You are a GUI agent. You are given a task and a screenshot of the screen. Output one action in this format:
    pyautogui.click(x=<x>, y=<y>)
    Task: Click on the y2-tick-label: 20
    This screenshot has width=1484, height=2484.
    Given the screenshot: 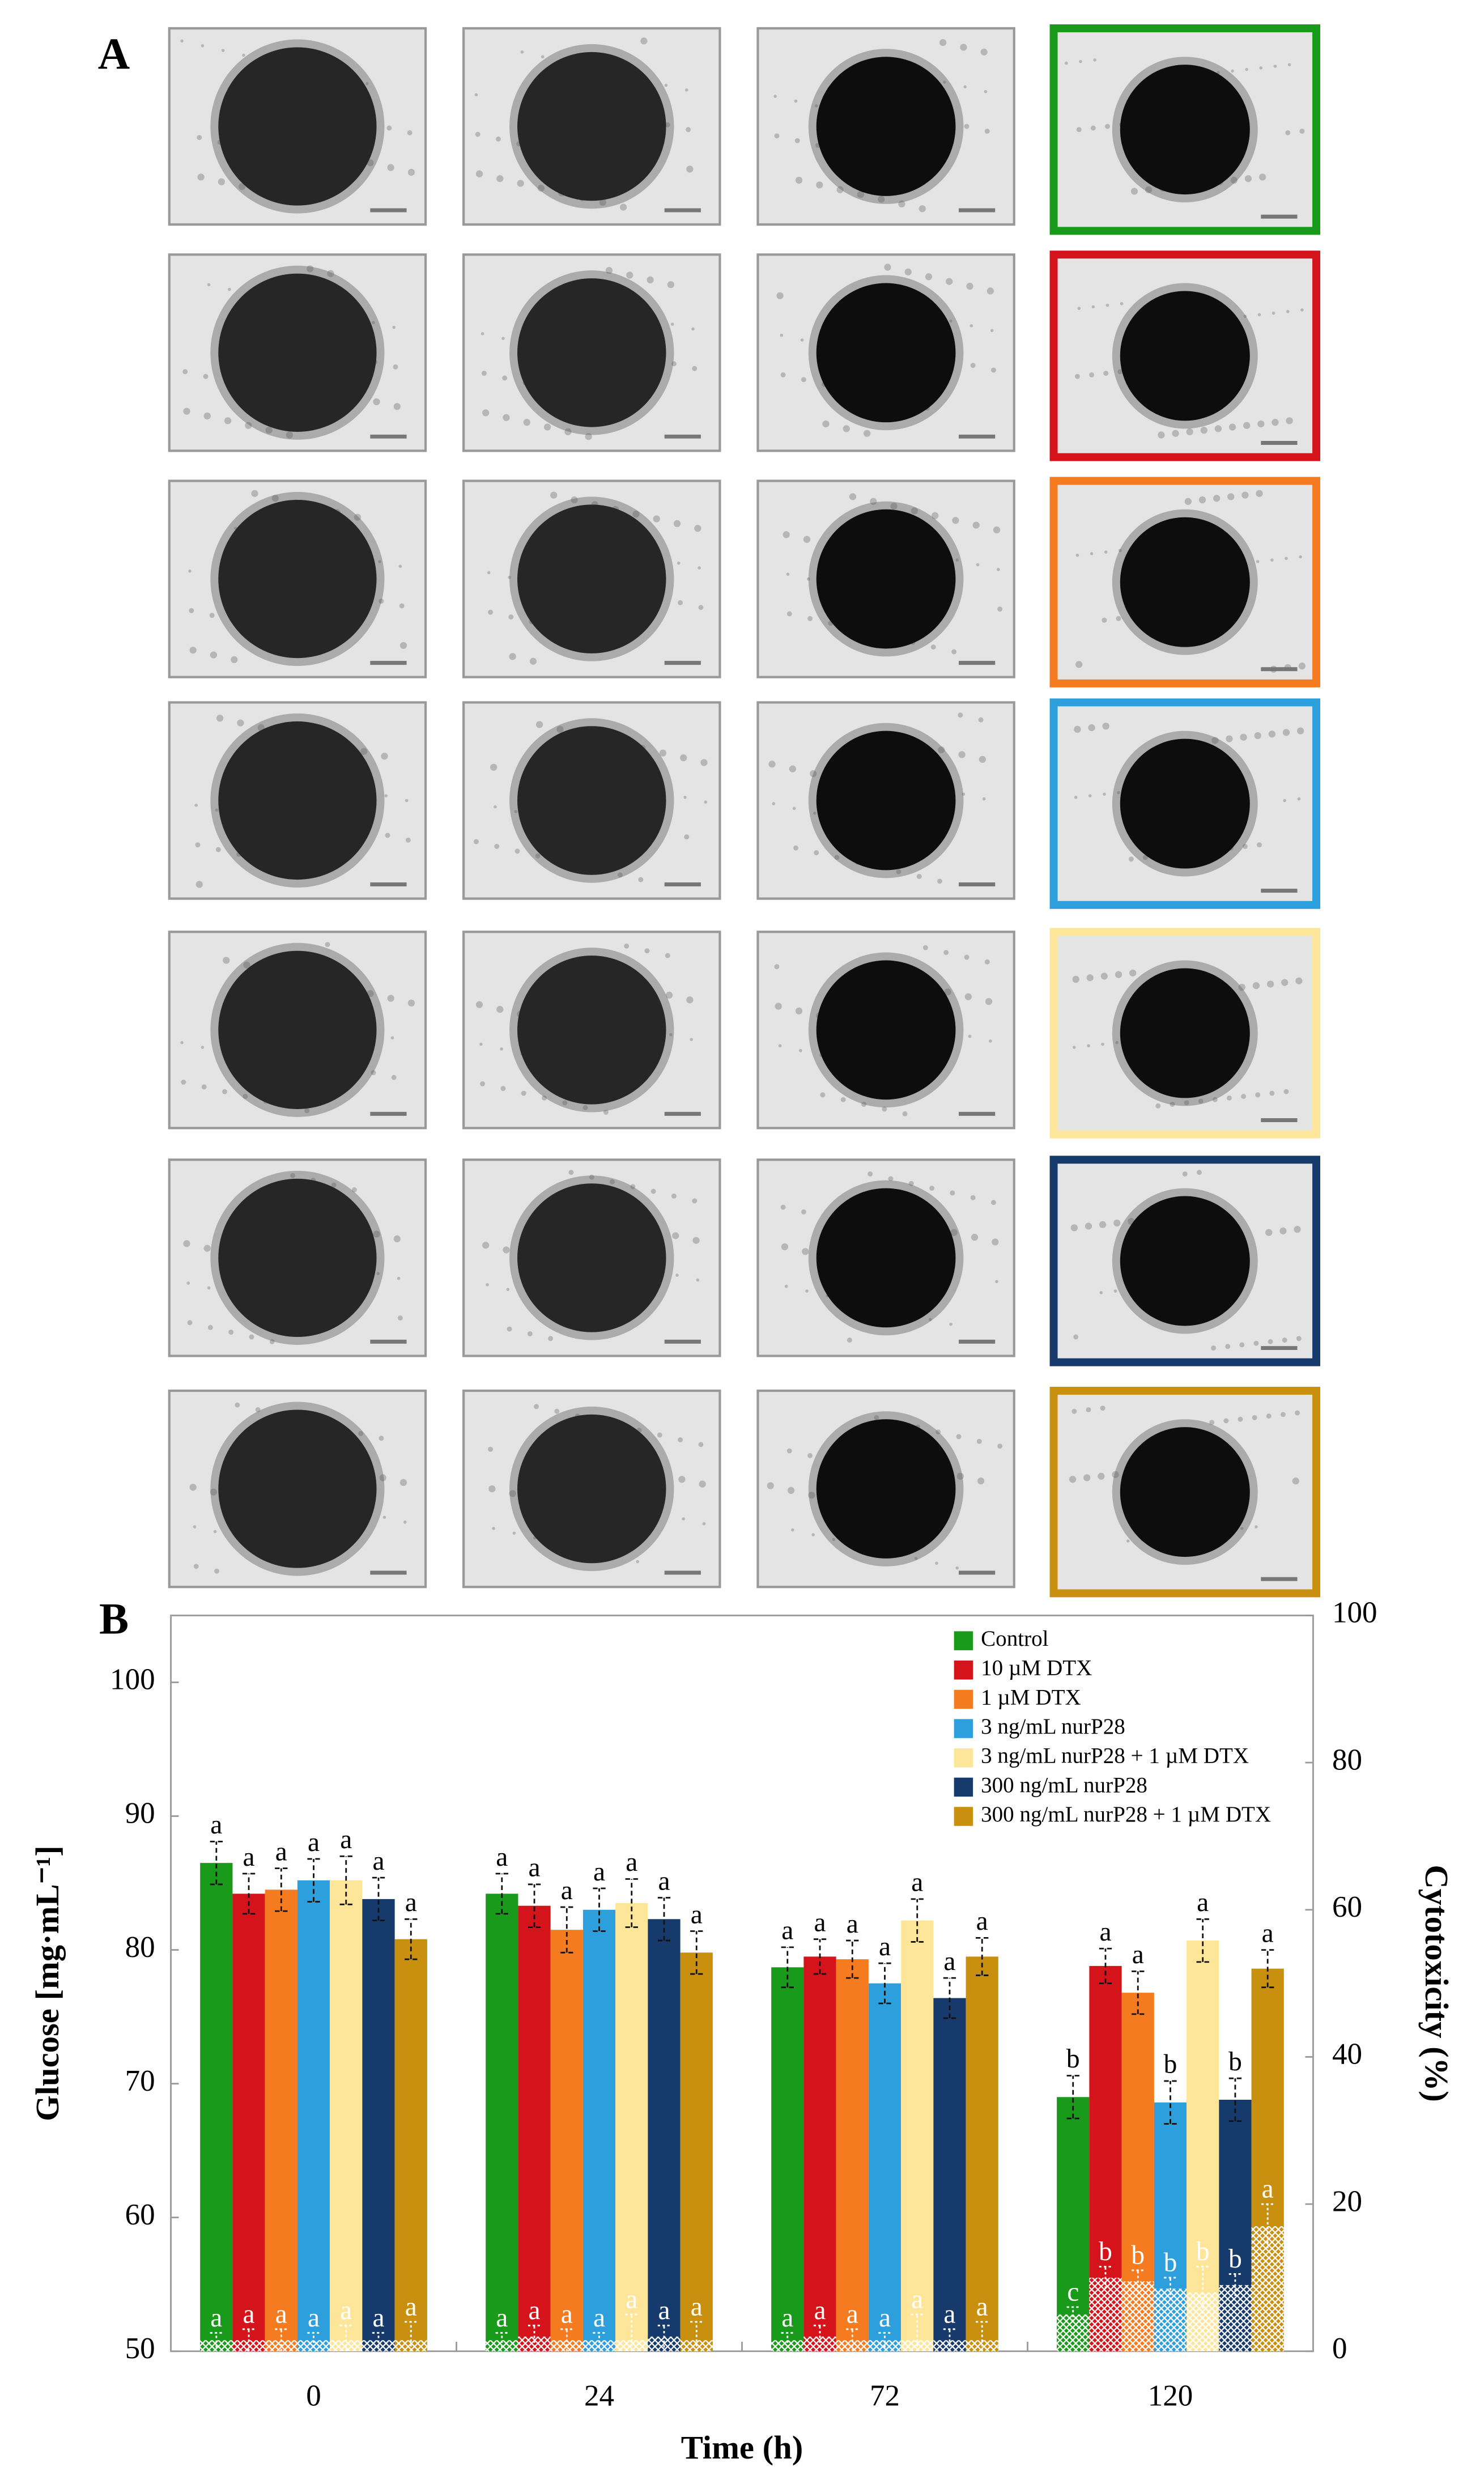 What is the action you would take?
    pyautogui.click(x=1347, y=2201)
    